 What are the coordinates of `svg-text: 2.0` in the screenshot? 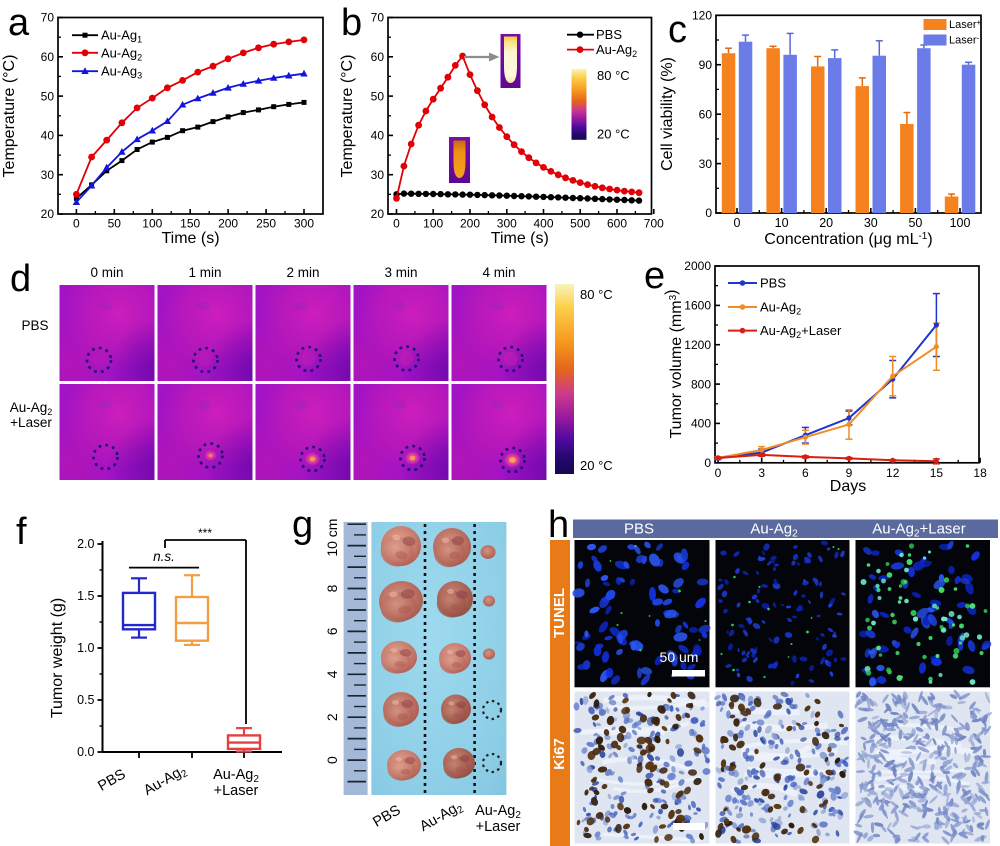 It's located at (85, 544).